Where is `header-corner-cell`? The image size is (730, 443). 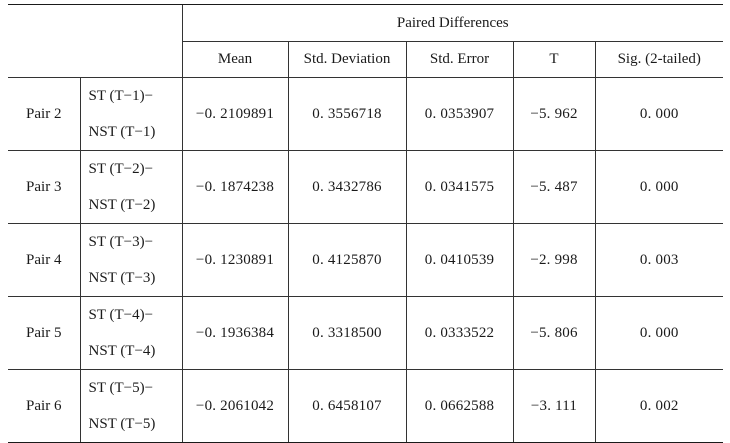 header-corner-cell is located at coordinates (95, 41).